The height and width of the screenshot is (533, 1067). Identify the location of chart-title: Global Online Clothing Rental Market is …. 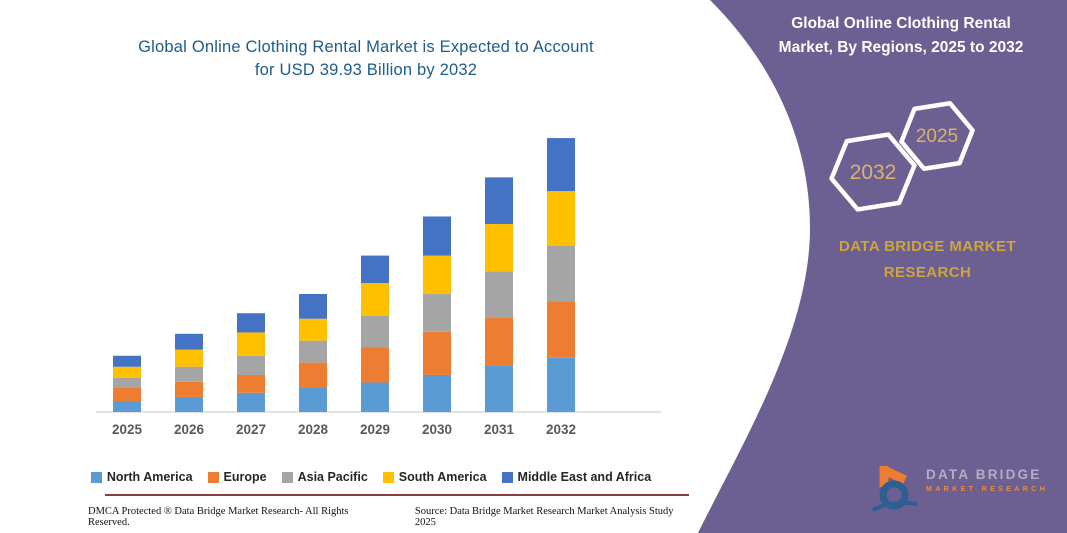
(366, 58).